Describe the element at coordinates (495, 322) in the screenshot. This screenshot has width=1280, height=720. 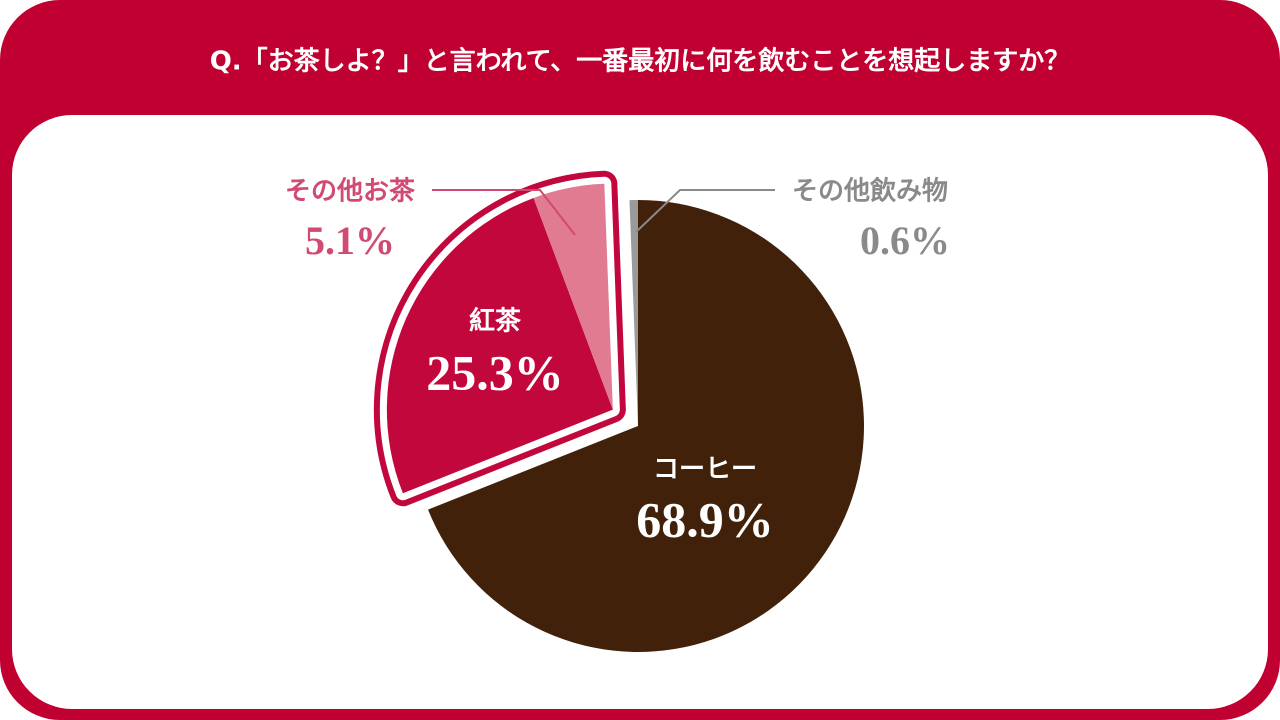
I see `category-label: 紅茶` at that location.